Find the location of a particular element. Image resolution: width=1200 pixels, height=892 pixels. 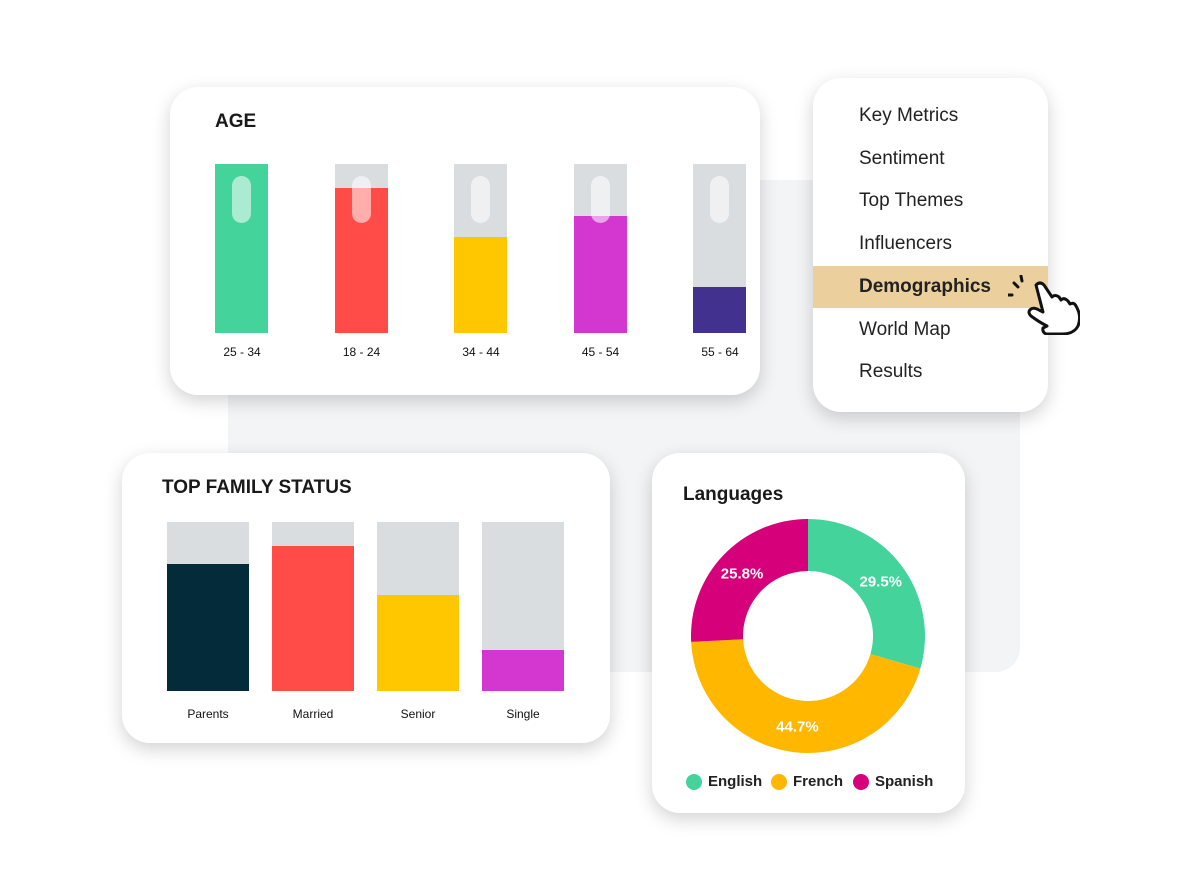

slice-label: 29.5% is located at coordinates (880, 581).